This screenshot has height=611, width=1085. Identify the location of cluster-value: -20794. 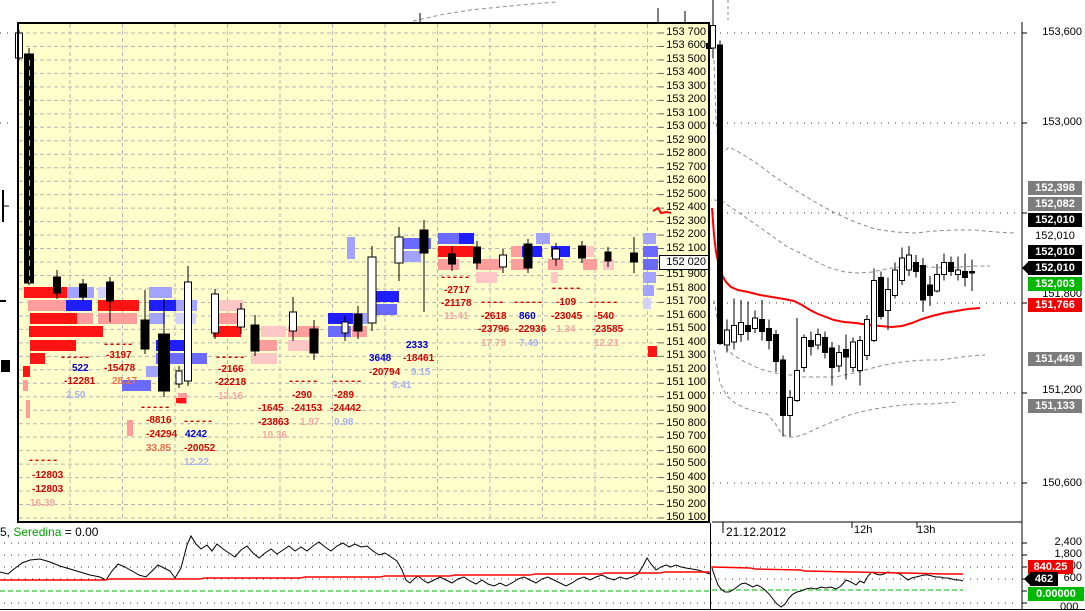
(385, 372).